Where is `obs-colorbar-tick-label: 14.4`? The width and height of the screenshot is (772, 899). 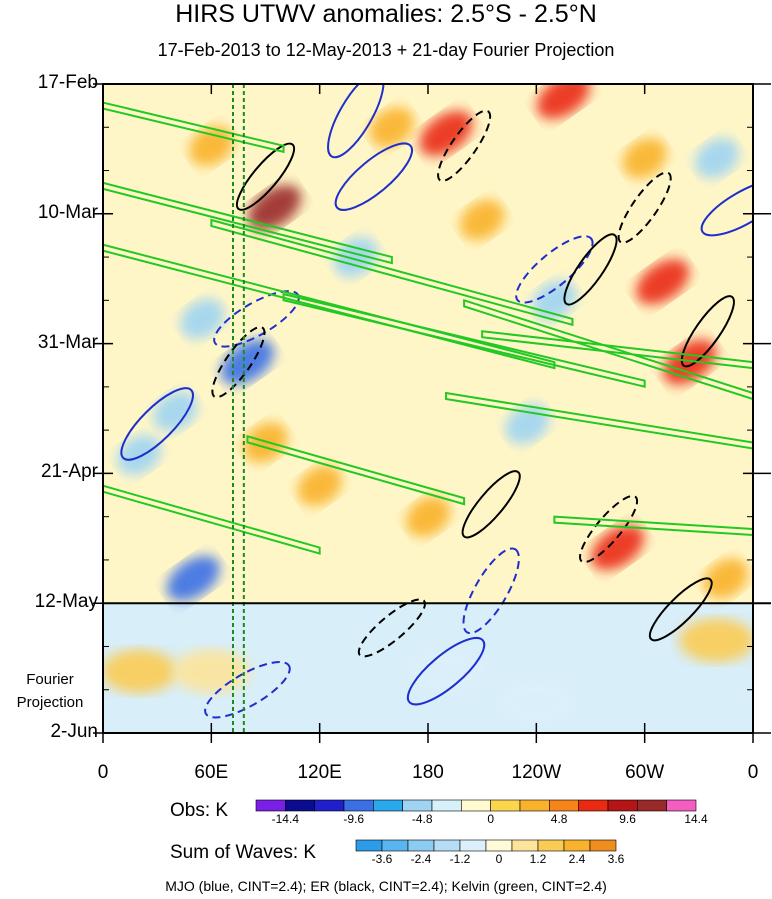 obs-colorbar-tick-label: 14.4 is located at coordinates (696, 819).